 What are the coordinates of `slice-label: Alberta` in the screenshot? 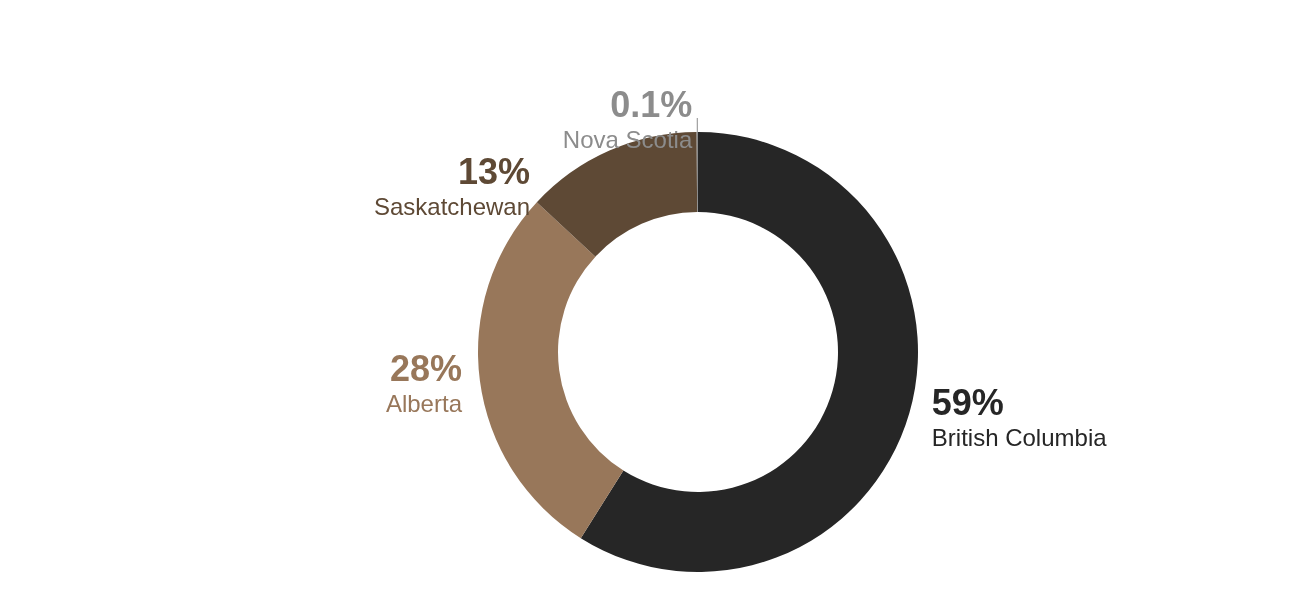 It's located at (424, 403).